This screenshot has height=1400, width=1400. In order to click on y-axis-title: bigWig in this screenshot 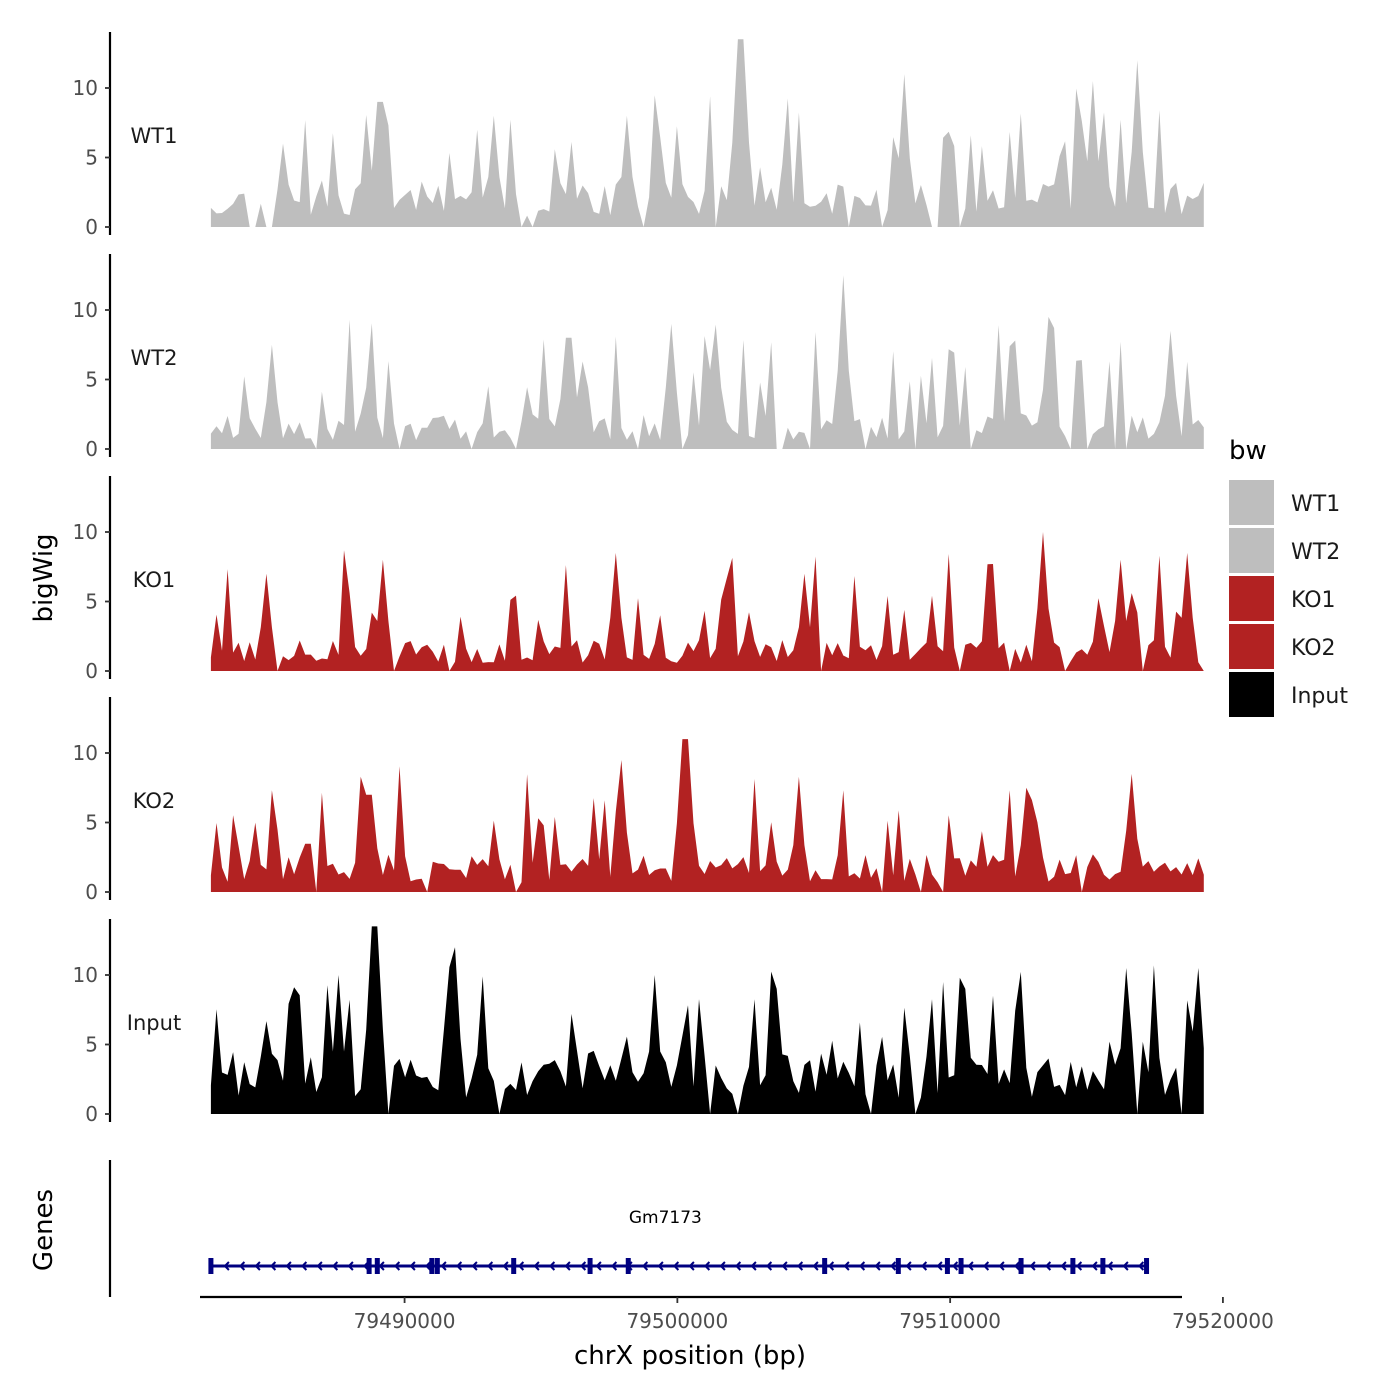, I will do `click(44, 577)`.